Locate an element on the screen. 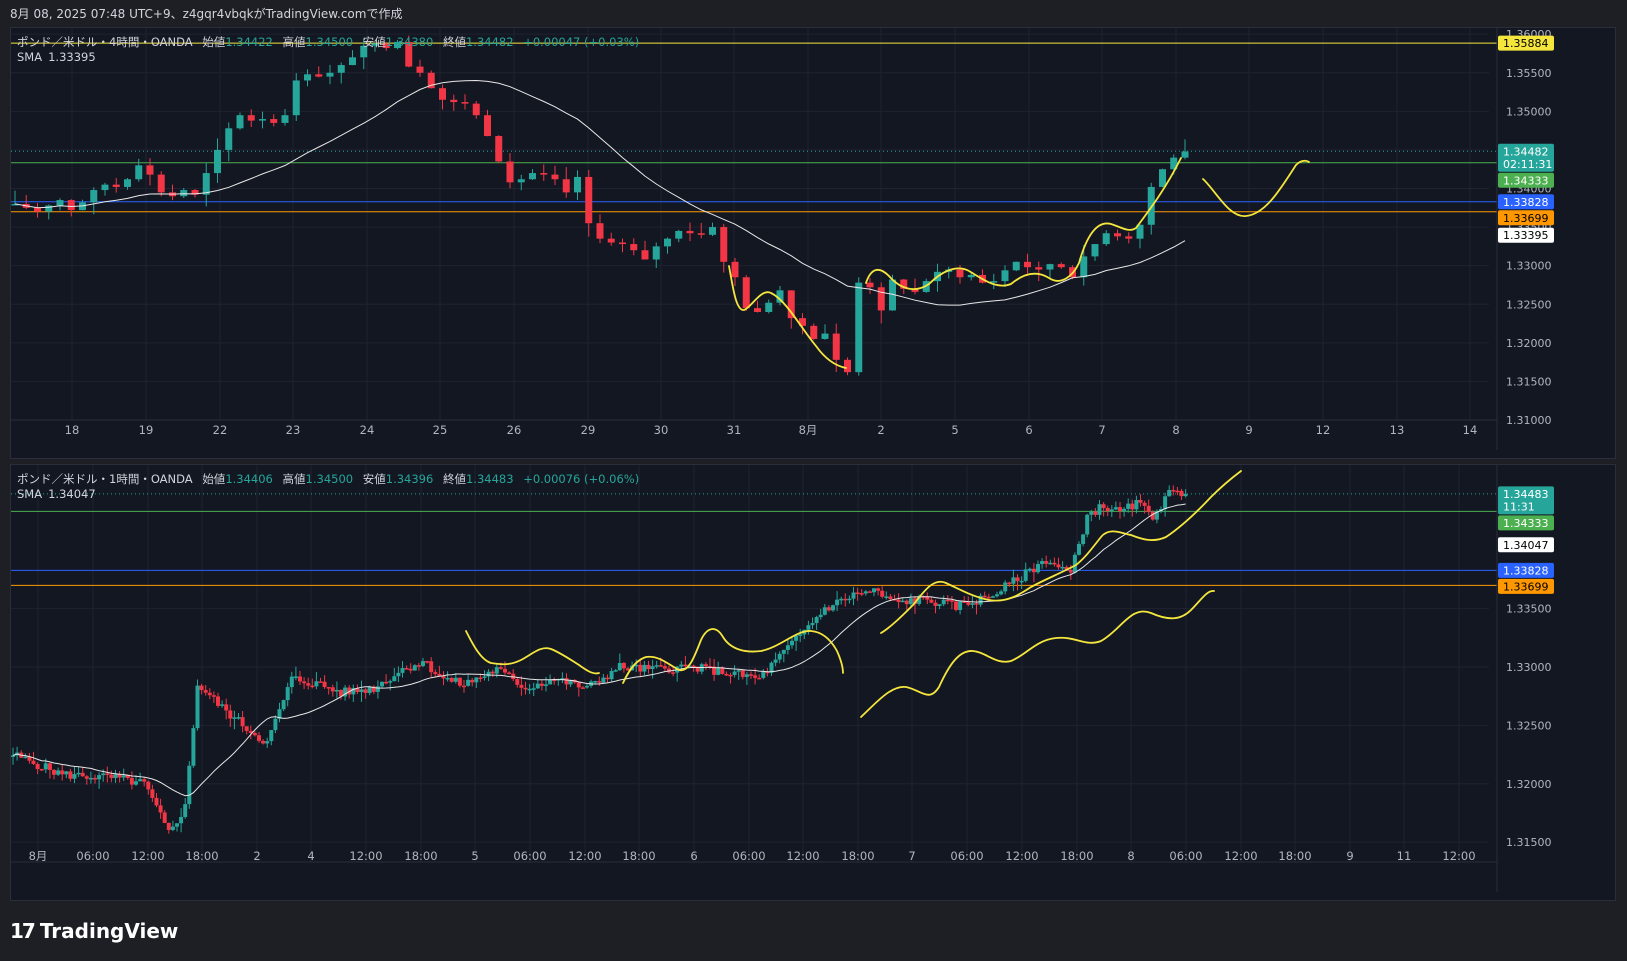  tradingview-logo: 17 TradingView is located at coordinates (94, 931).